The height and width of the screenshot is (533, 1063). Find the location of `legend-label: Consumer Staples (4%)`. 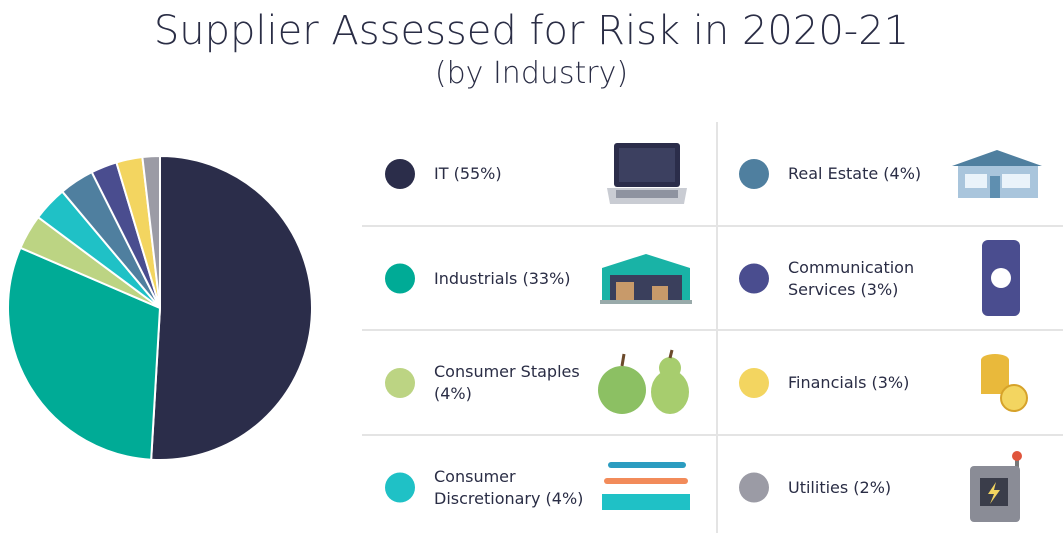

legend-label: Consumer Staples (4%) is located at coordinates (507, 382).